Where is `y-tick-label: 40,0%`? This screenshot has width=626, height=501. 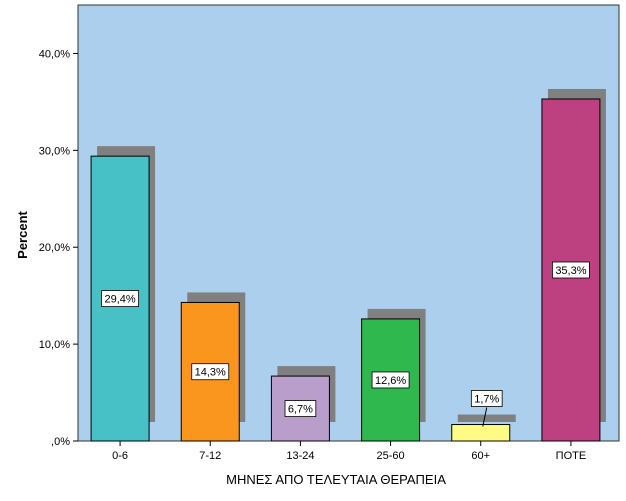
y-tick-label: 40,0% is located at coordinates (54, 54).